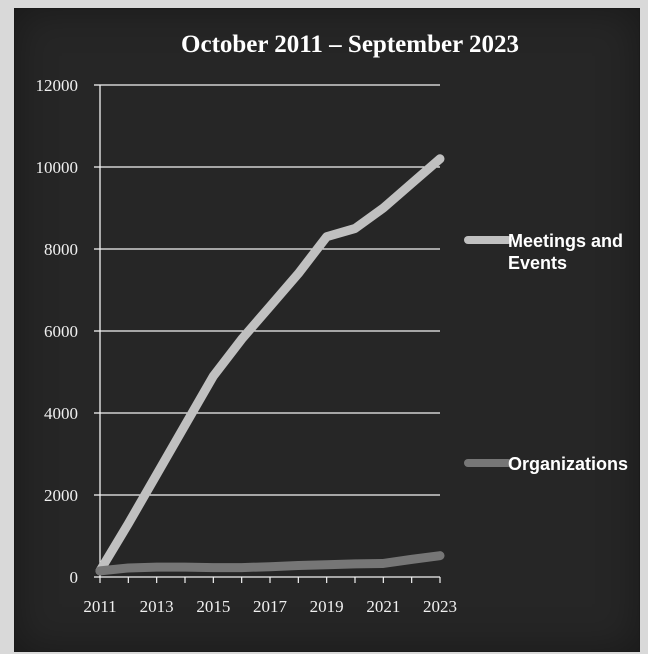 The image size is (648, 654). I want to click on y-tick-label: 6000, so click(61, 331).